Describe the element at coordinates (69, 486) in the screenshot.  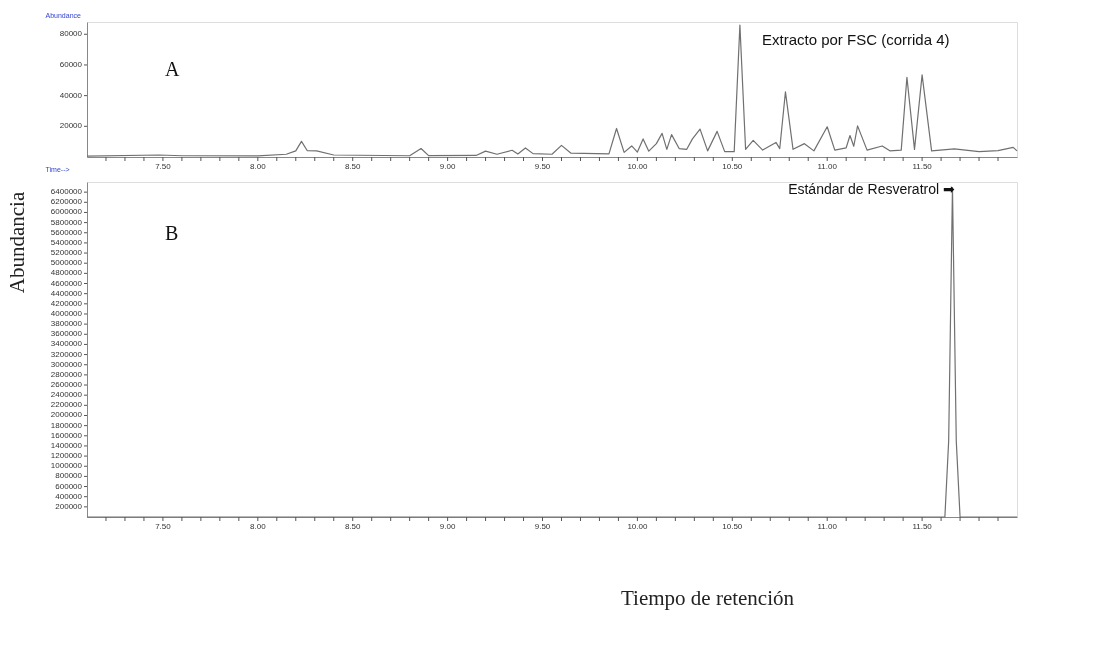
I see `y-tick-label: 600000` at that location.